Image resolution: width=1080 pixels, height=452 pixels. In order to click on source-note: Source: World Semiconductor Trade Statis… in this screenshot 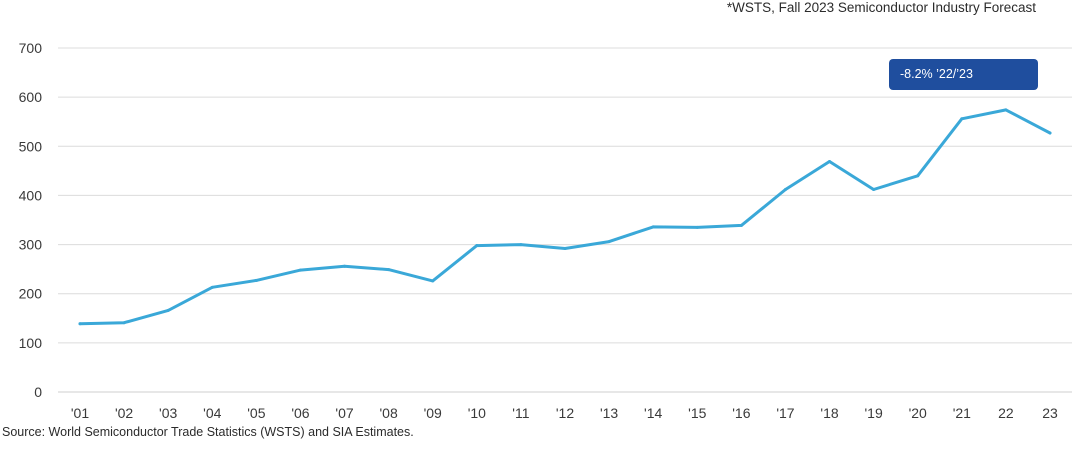, I will do `click(208, 432)`.